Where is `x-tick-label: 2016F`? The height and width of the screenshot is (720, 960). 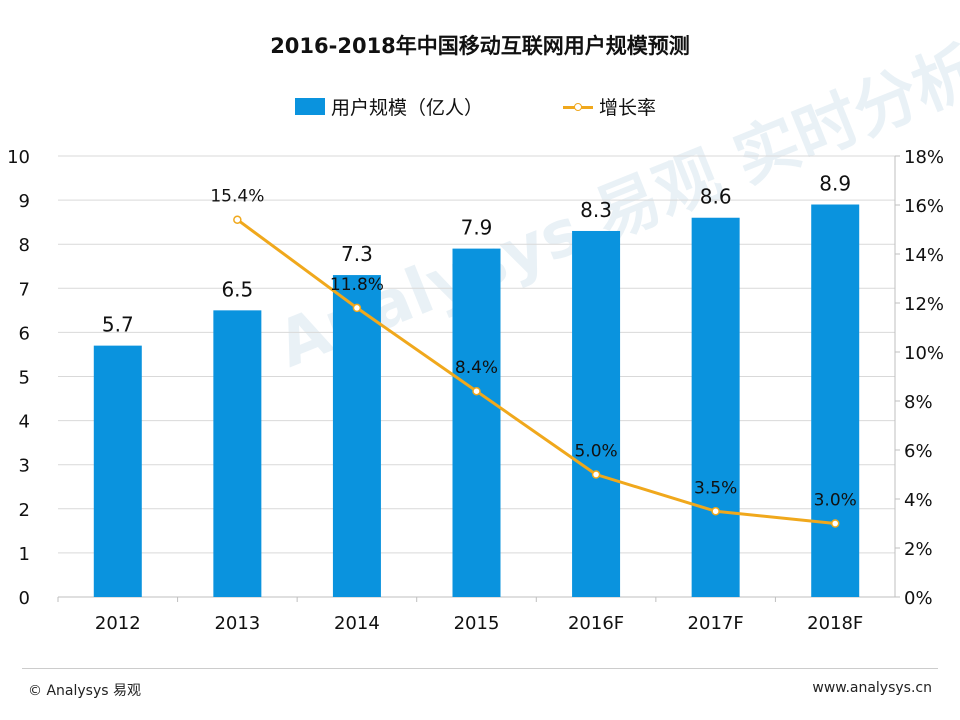
x-tick-label: 2016F is located at coordinates (596, 623).